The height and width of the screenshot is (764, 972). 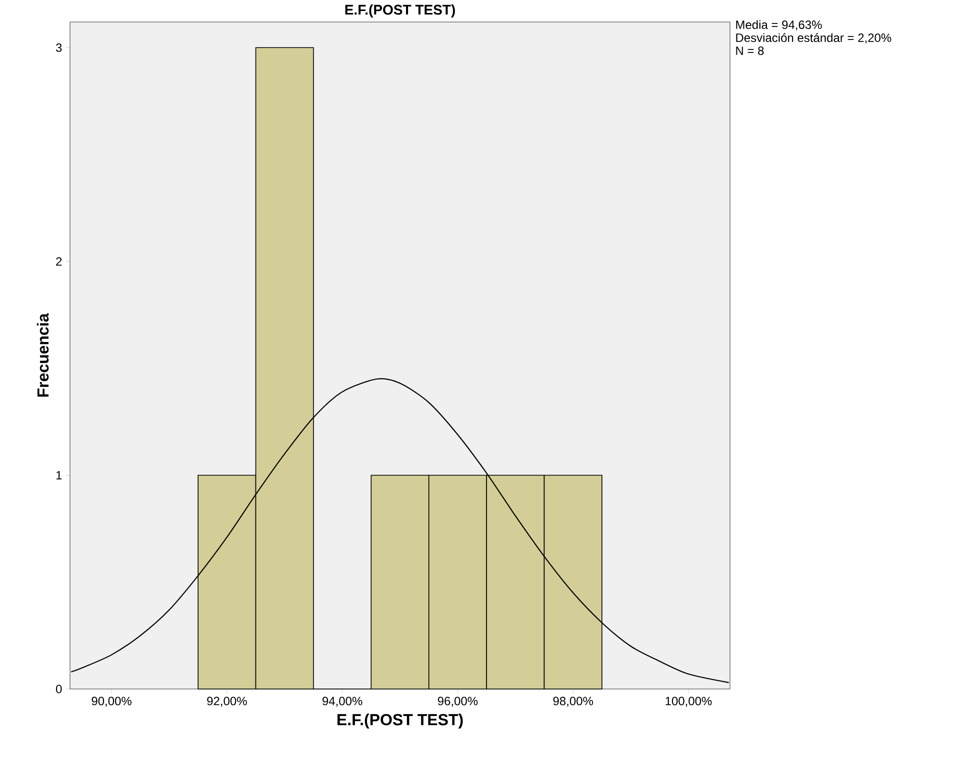 What do you see at coordinates (42, 355) in the screenshot?
I see `y-axis-title: Frecuencia` at bounding box center [42, 355].